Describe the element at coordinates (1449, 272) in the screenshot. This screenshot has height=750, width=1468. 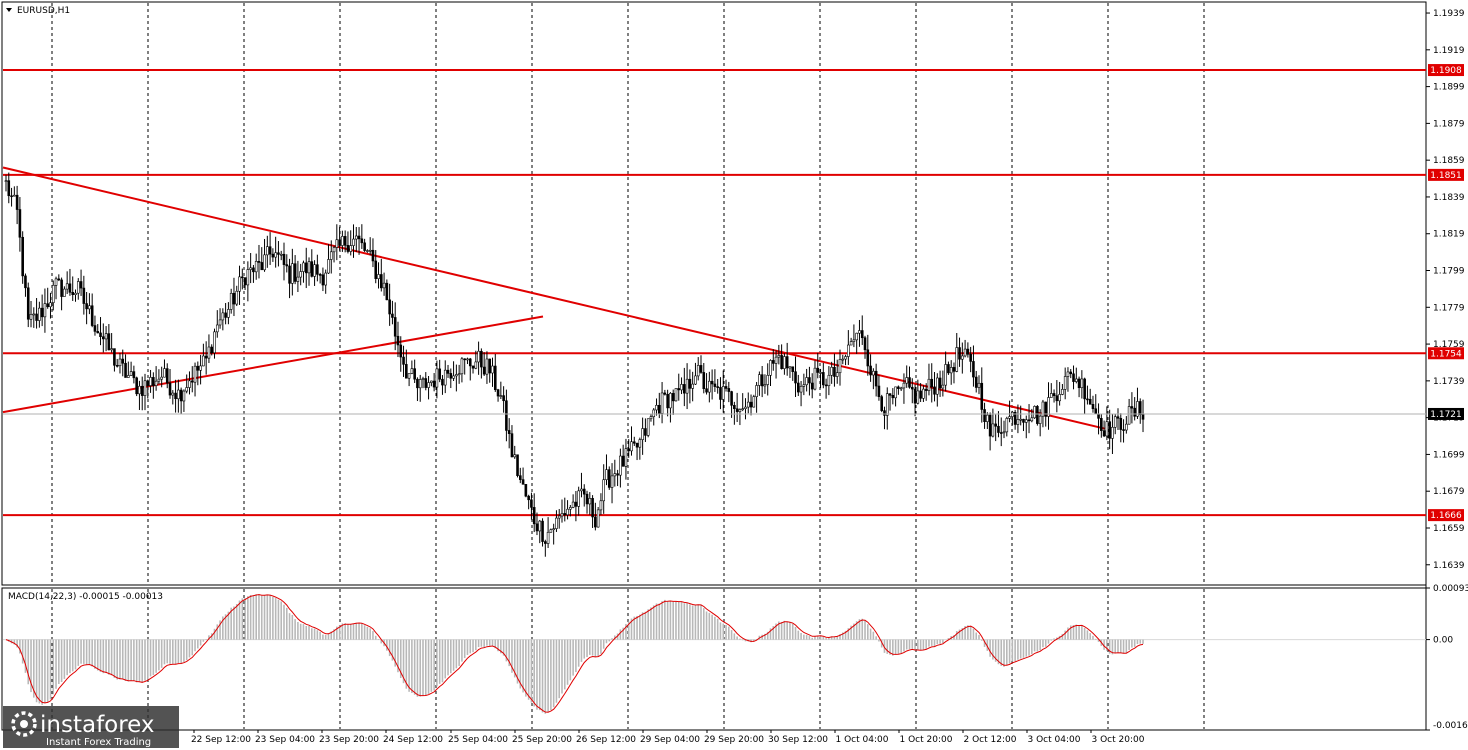
I see `y-tick-label: 1.1799` at that location.